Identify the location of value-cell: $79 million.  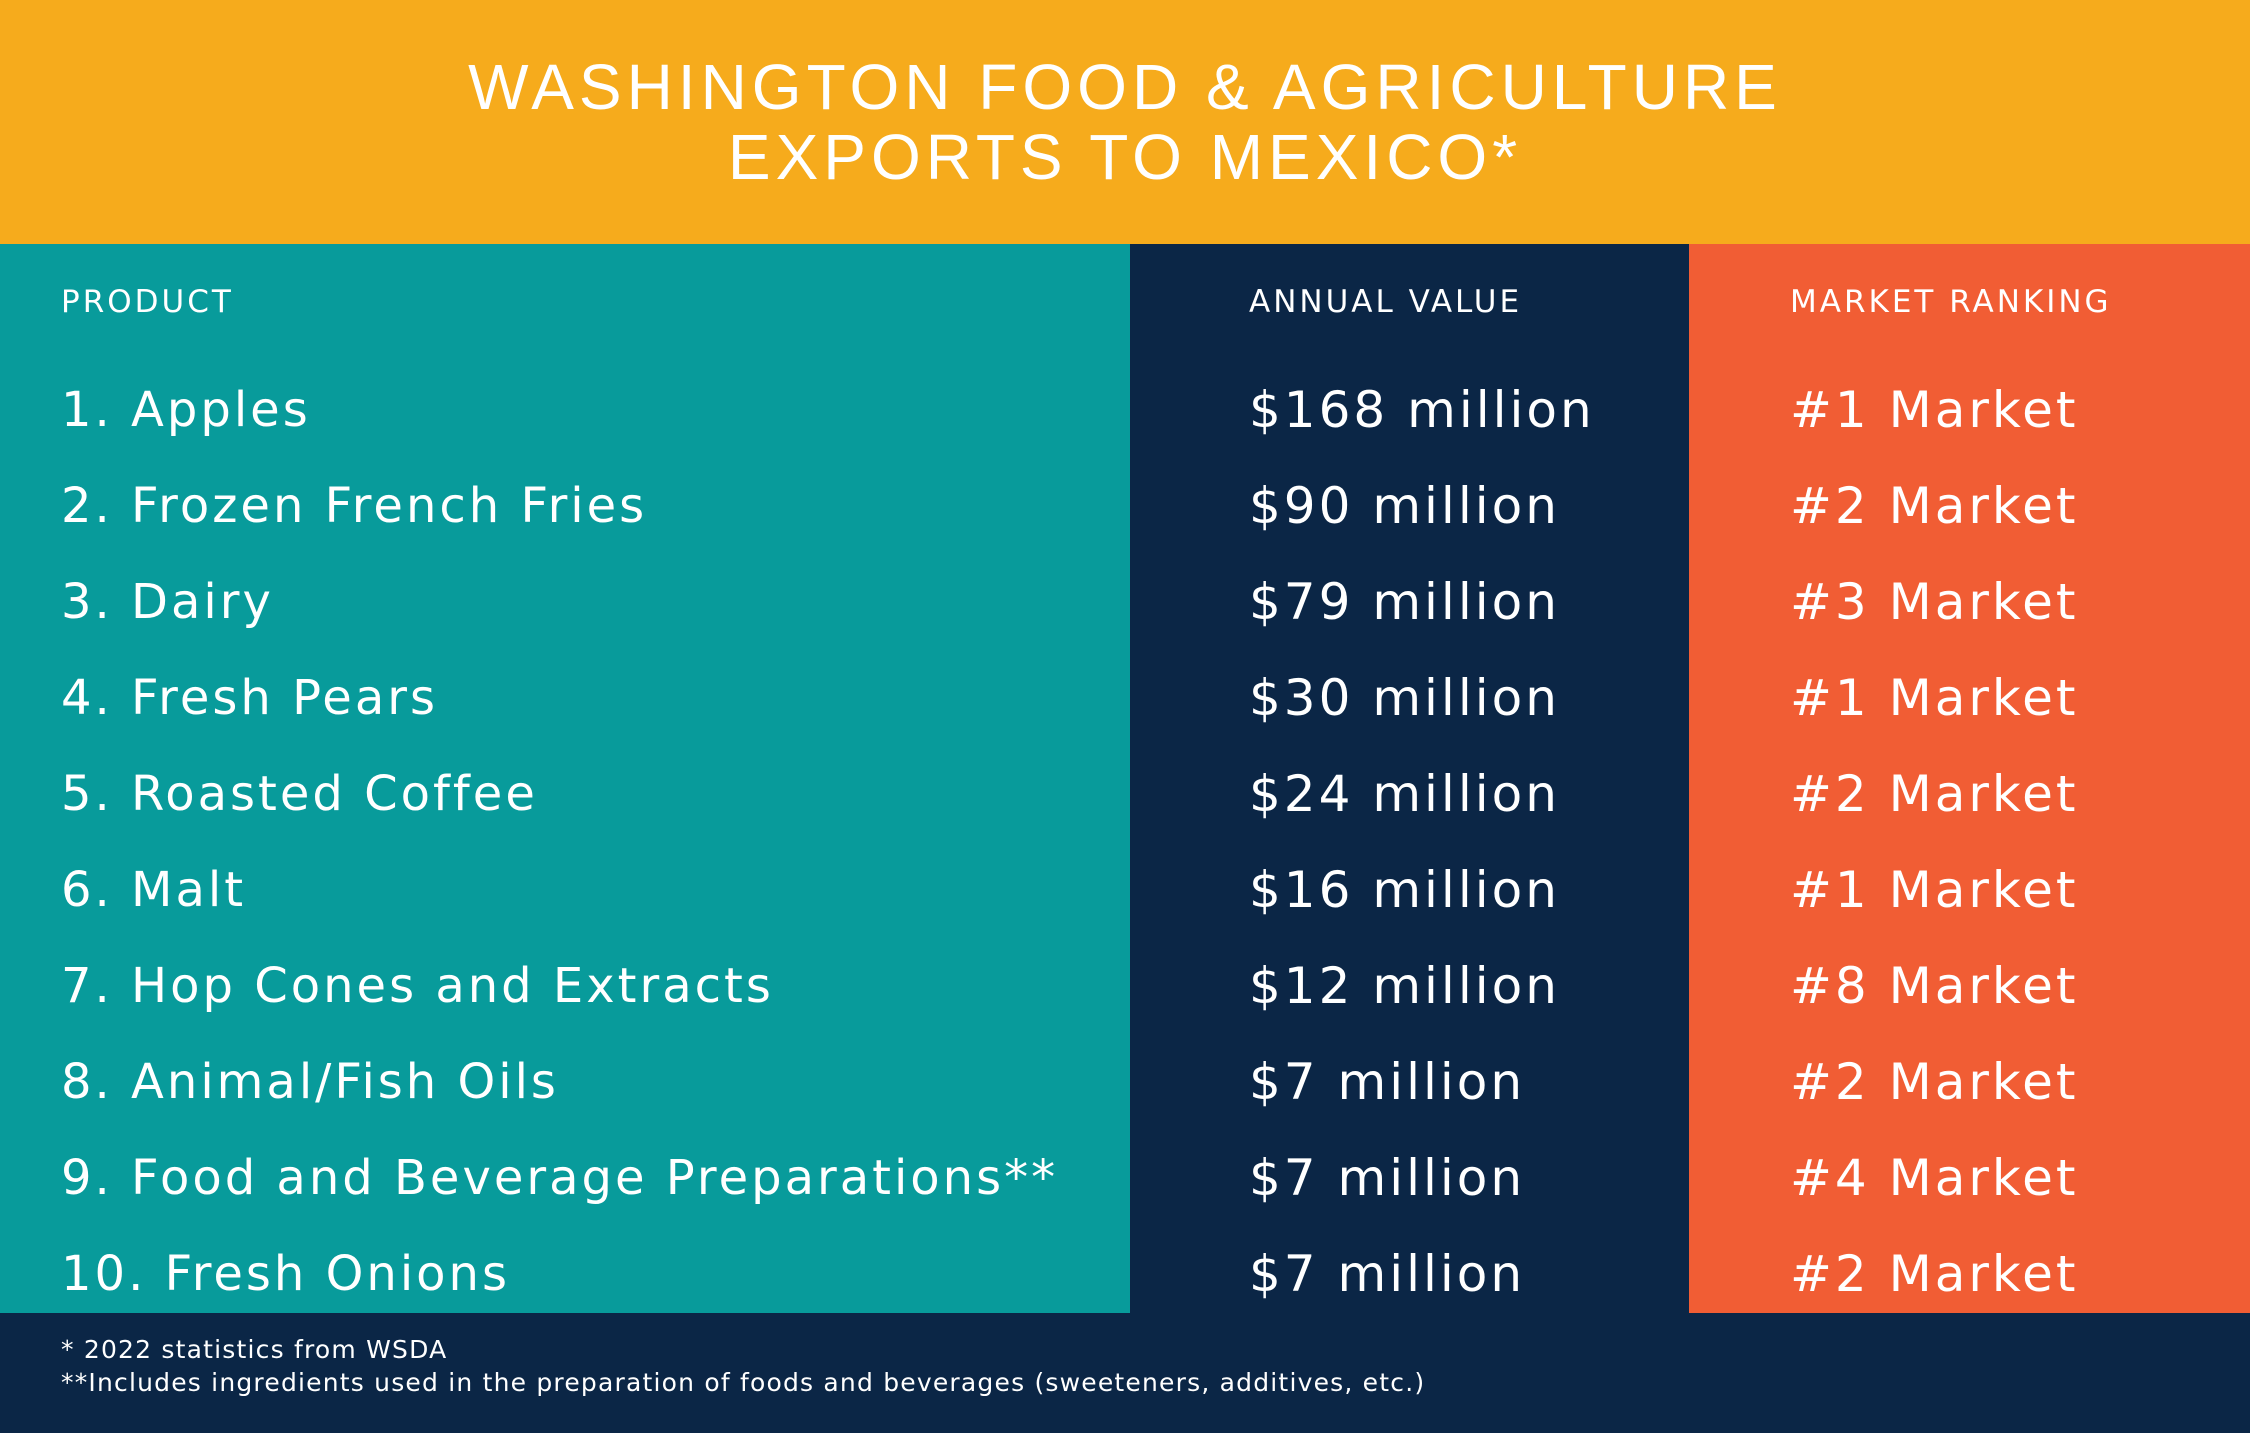
(1404, 602).